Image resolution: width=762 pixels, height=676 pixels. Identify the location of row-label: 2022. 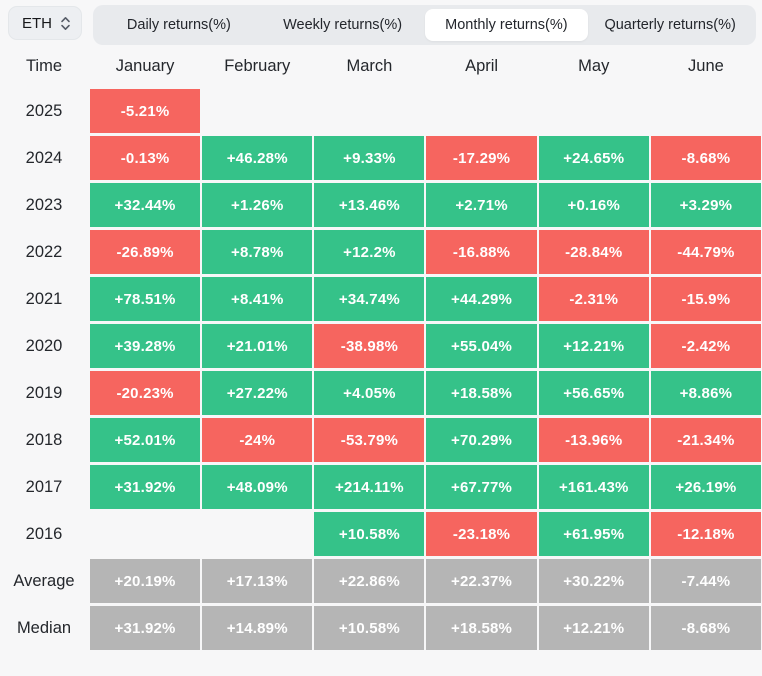
(44, 251).